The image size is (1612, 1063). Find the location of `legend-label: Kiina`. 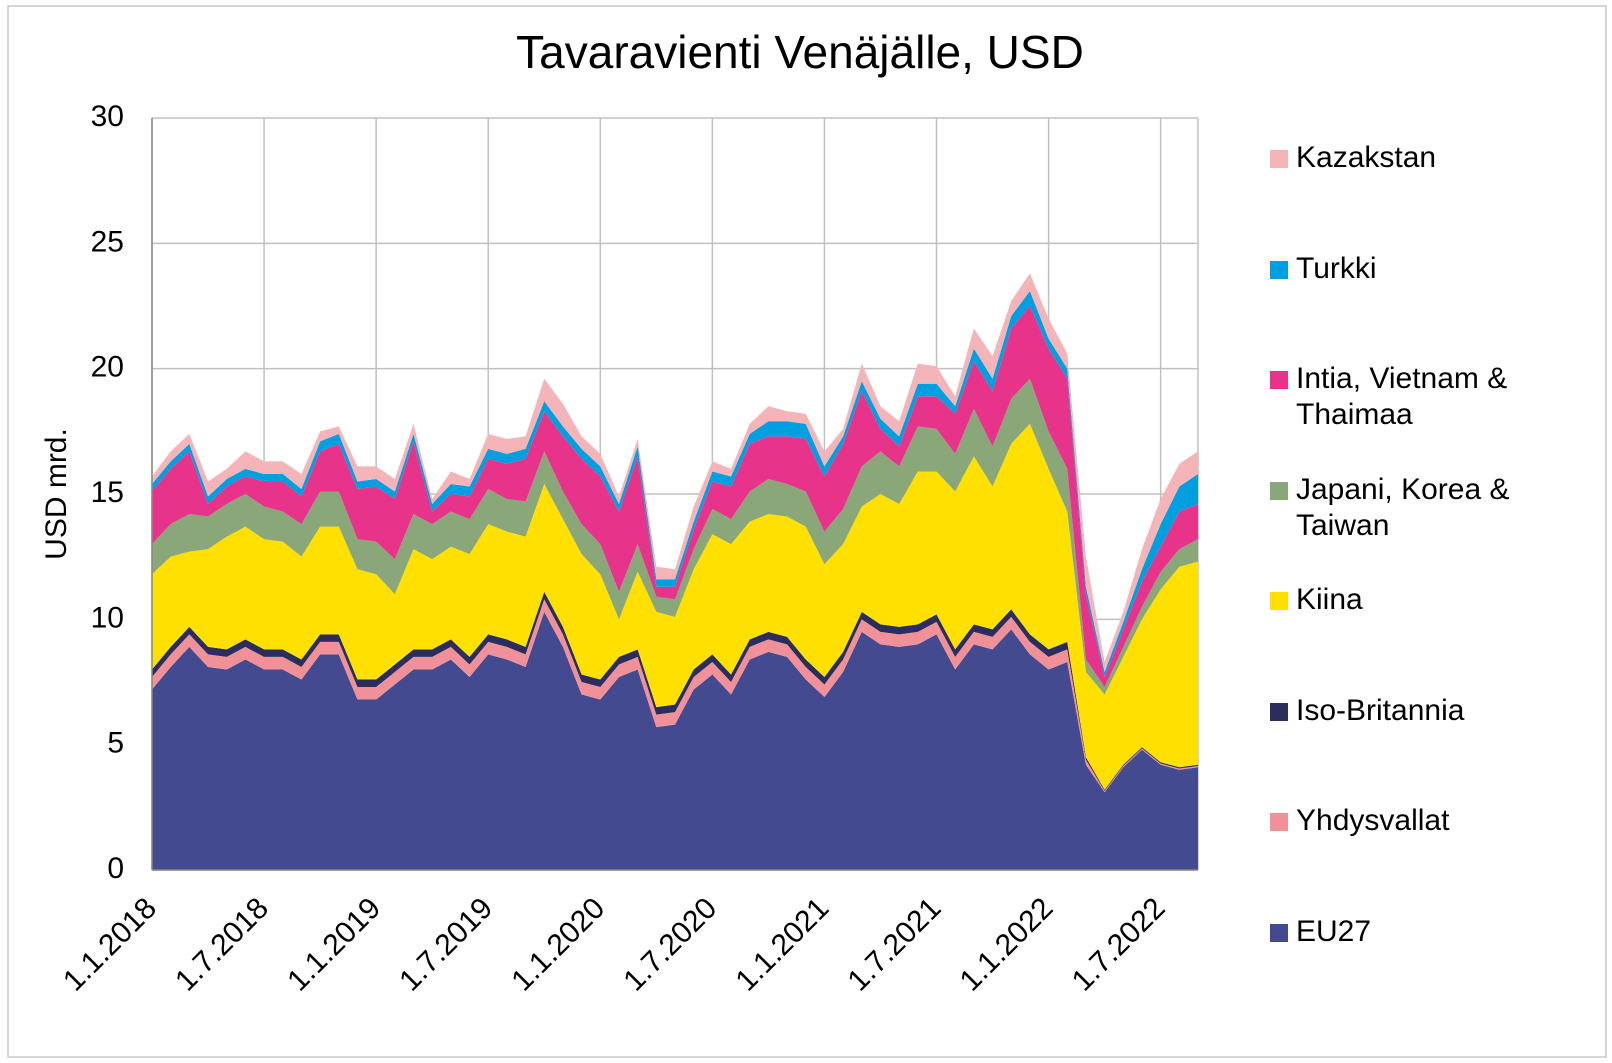

legend-label: Kiina is located at coordinates (1329, 599).